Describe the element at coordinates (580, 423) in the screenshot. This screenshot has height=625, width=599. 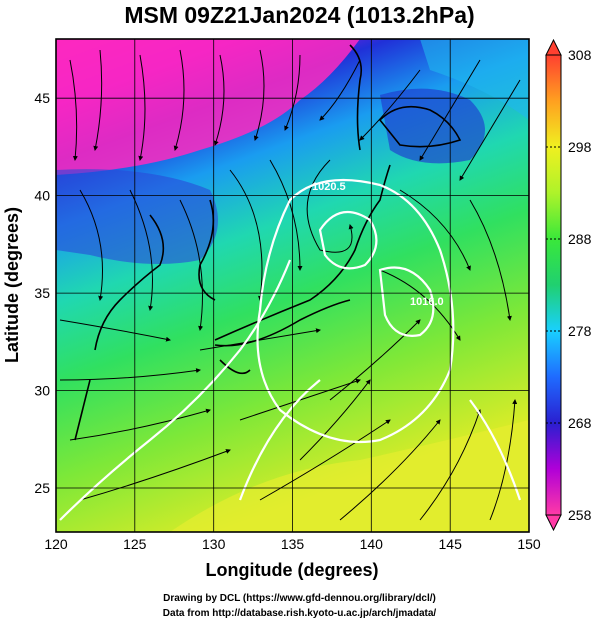
I see `colorbar-tick-label: 268` at that location.